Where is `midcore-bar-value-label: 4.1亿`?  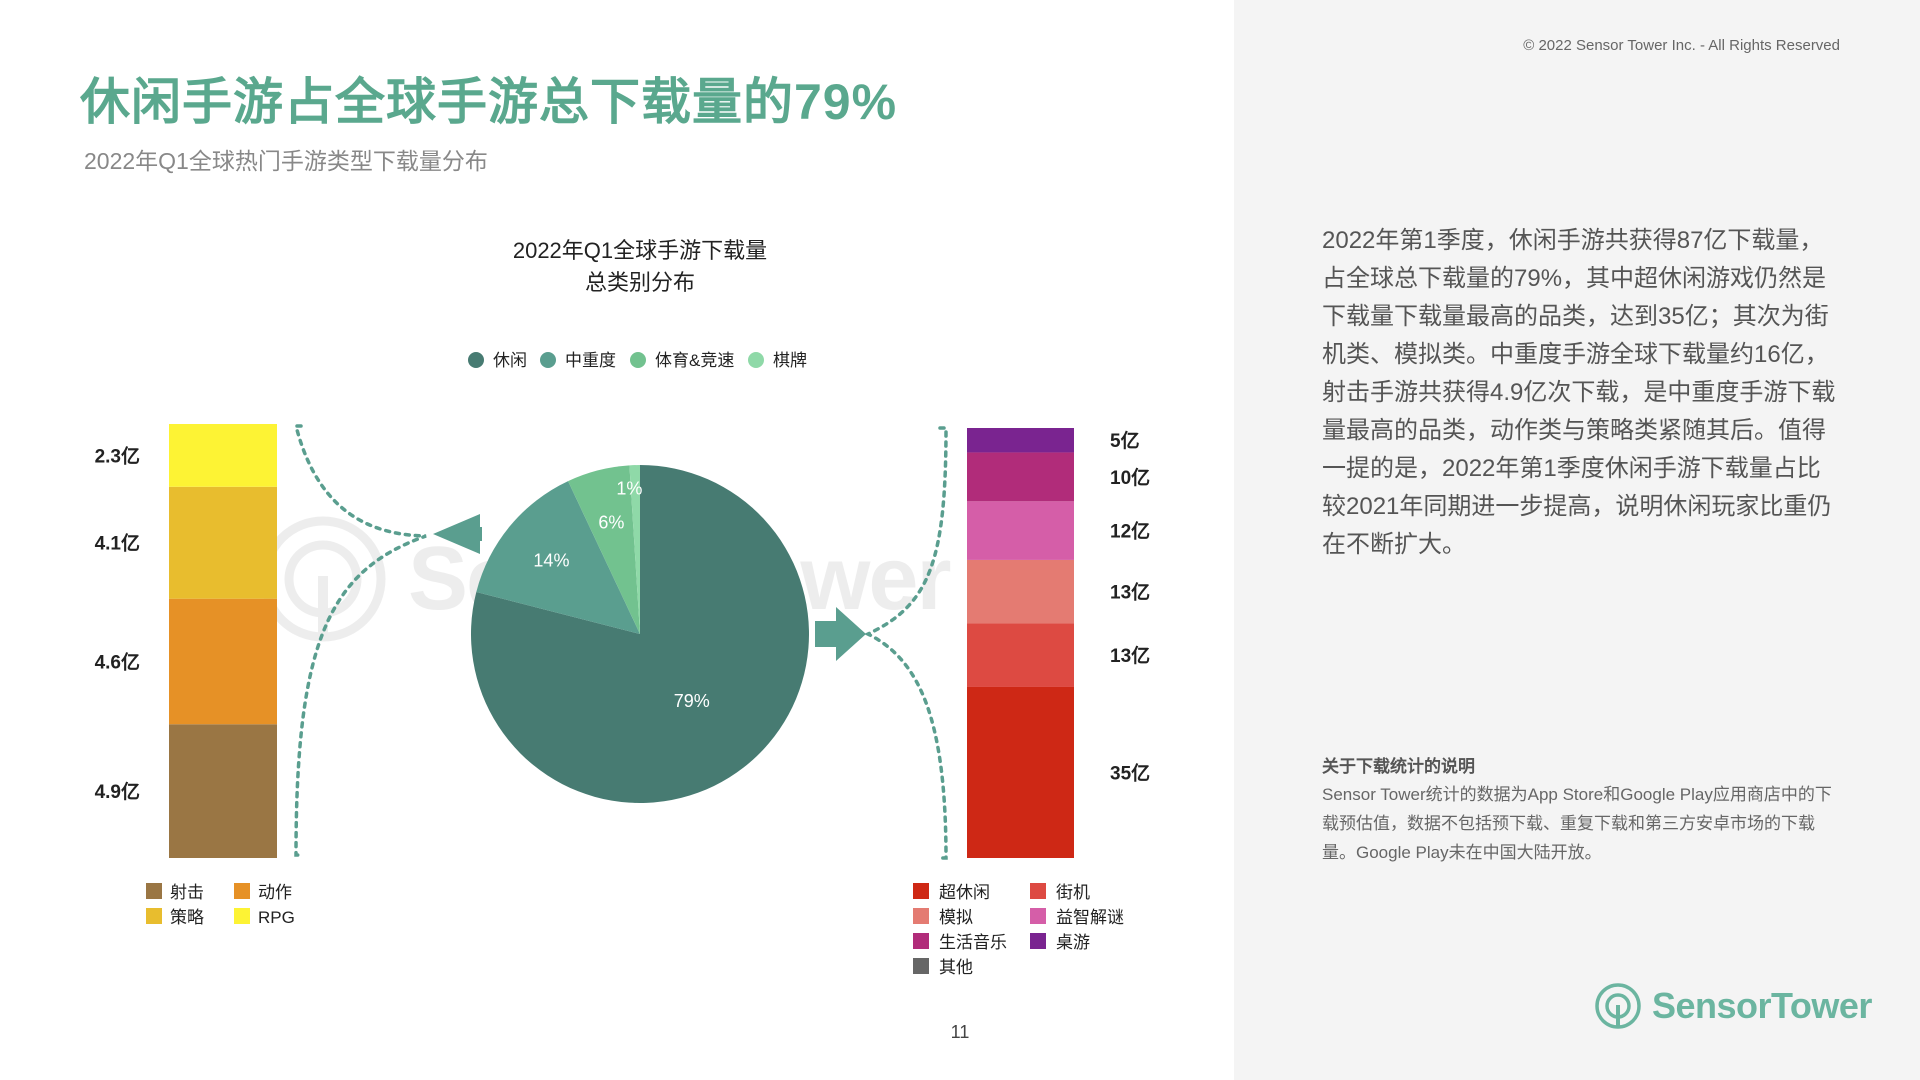 midcore-bar-value-label: 4.1亿 is located at coordinates (117, 543).